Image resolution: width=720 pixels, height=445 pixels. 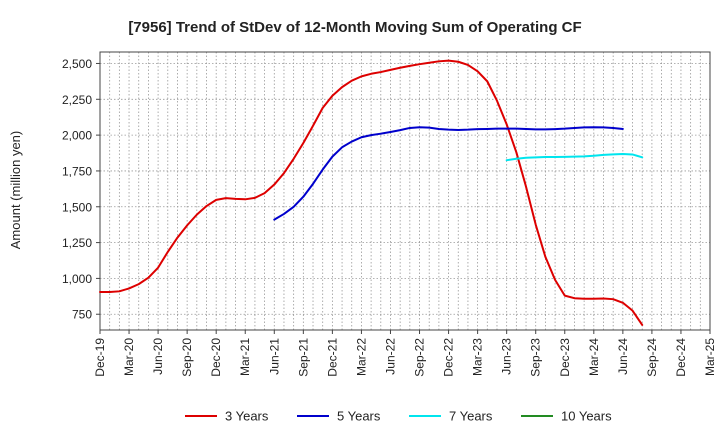 What do you see at coordinates (471, 416) in the screenshot?
I see `legend-label-7-years: 7 Years` at bounding box center [471, 416].